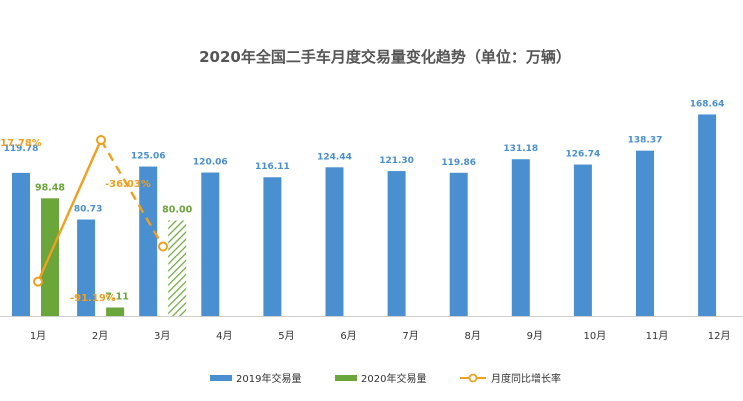 The width and height of the screenshot is (743, 401). I want to click on label-2019-12: 168.64, so click(707, 104).